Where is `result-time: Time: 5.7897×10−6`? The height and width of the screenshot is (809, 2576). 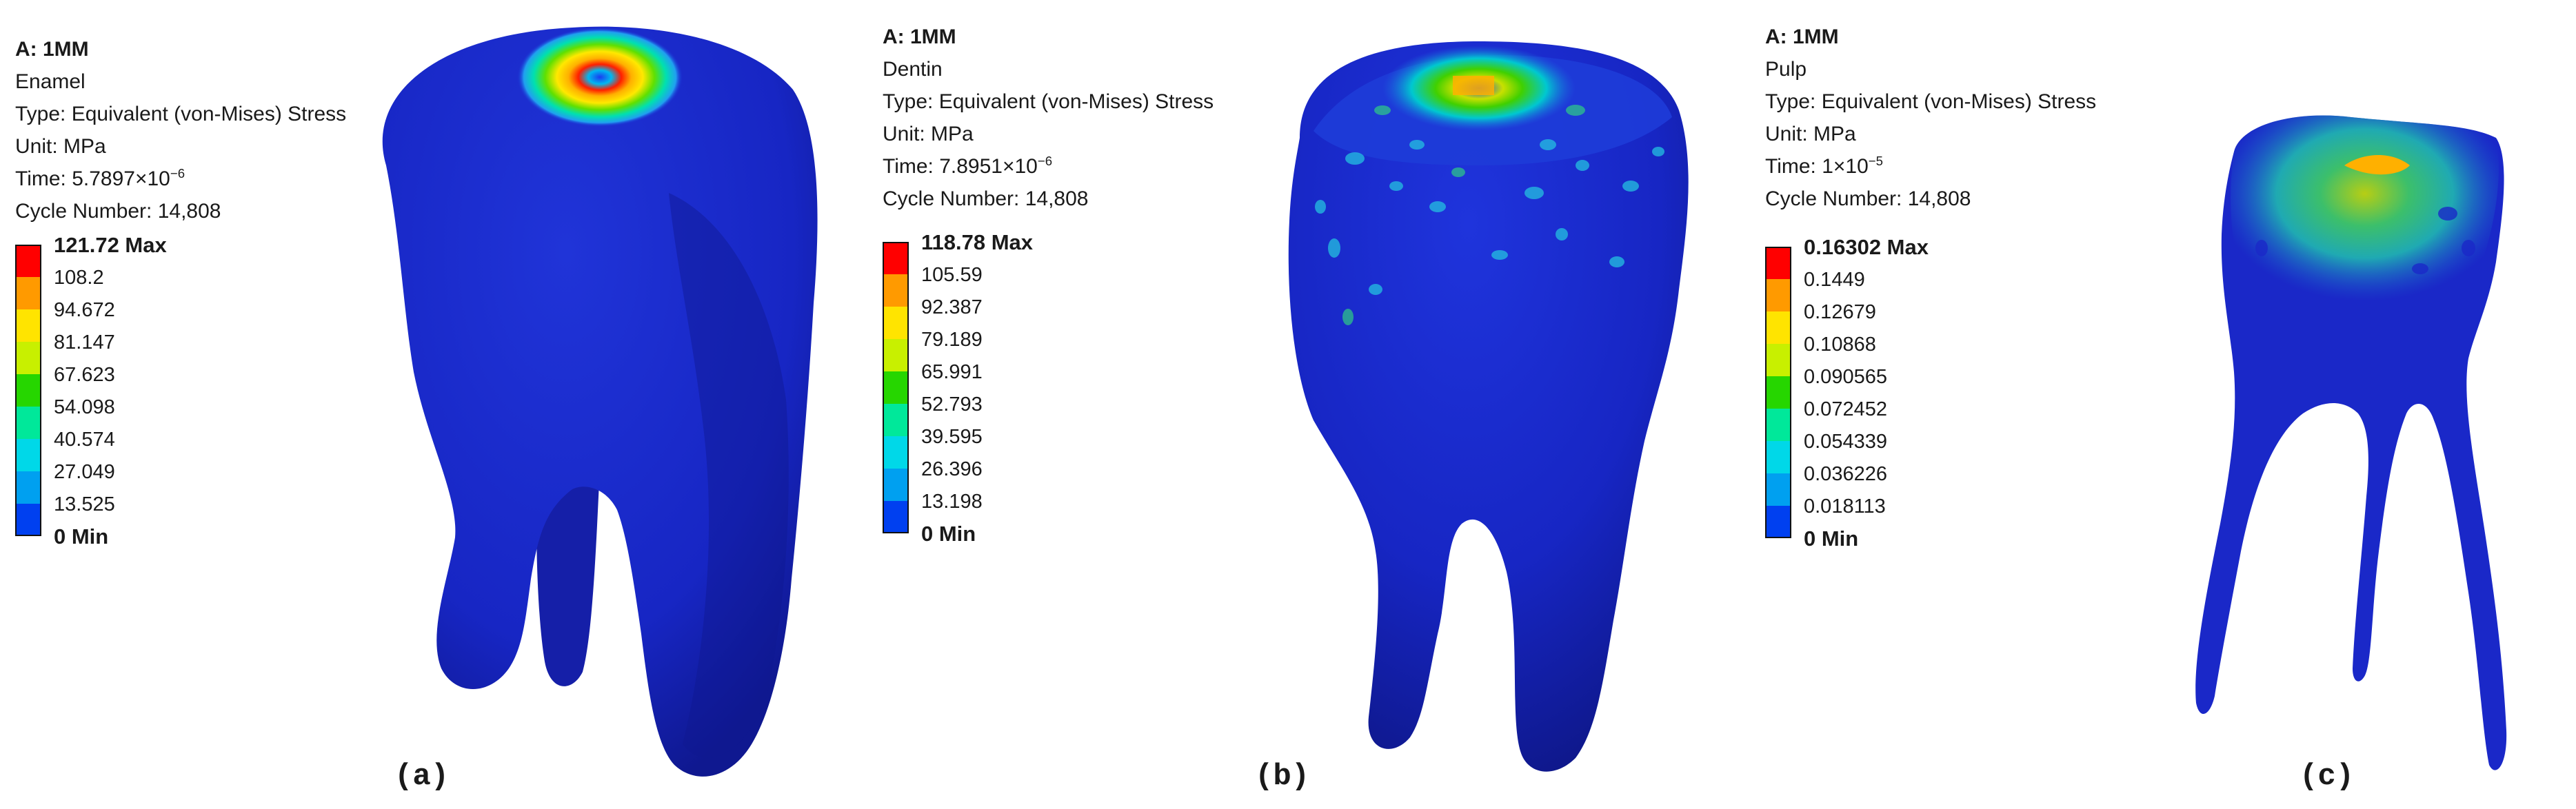
result-time: Time: 5.7897×10−6 is located at coordinates (100, 178).